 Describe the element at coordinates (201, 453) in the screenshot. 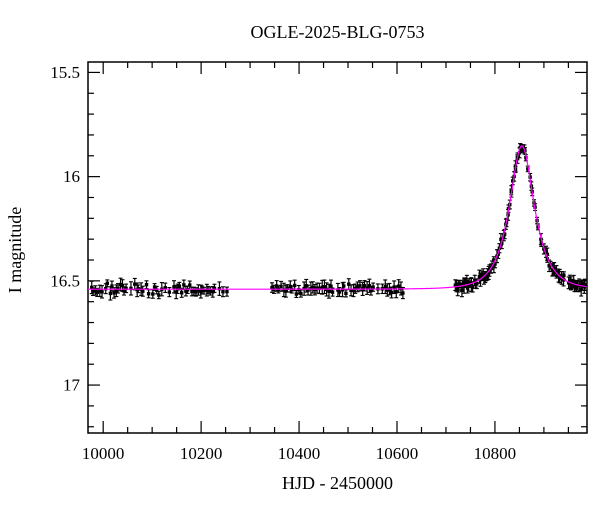

I see `x-tick-label: 10200` at that location.